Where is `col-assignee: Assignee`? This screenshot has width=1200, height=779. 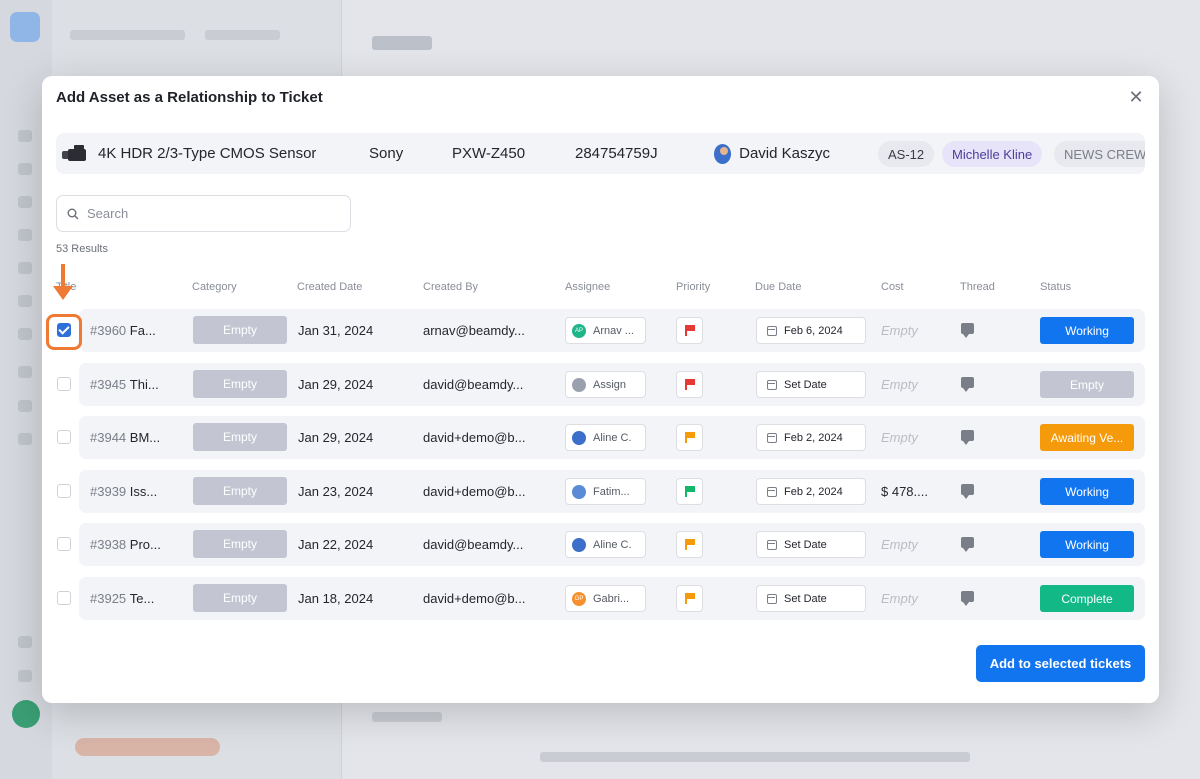
col-assignee: Assignee is located at coordinates (588, 287).